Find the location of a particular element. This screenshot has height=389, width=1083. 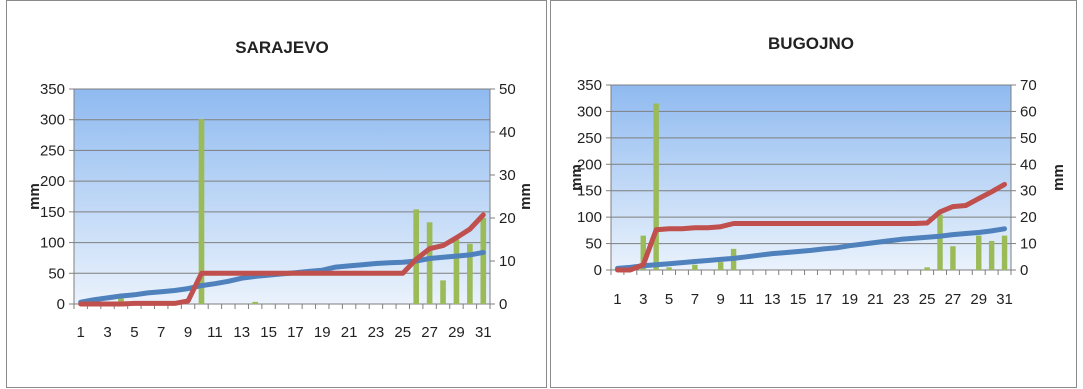

chart-title: SARAJEVO is located at coordinates (282, 47).